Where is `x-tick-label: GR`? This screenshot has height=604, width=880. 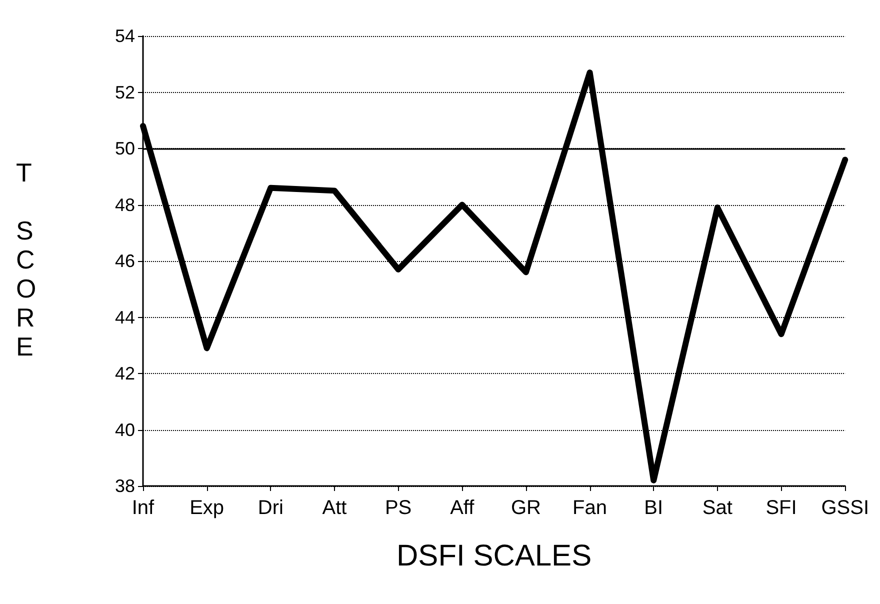 x-tick-label: GR is located at coordinates (525, 508).